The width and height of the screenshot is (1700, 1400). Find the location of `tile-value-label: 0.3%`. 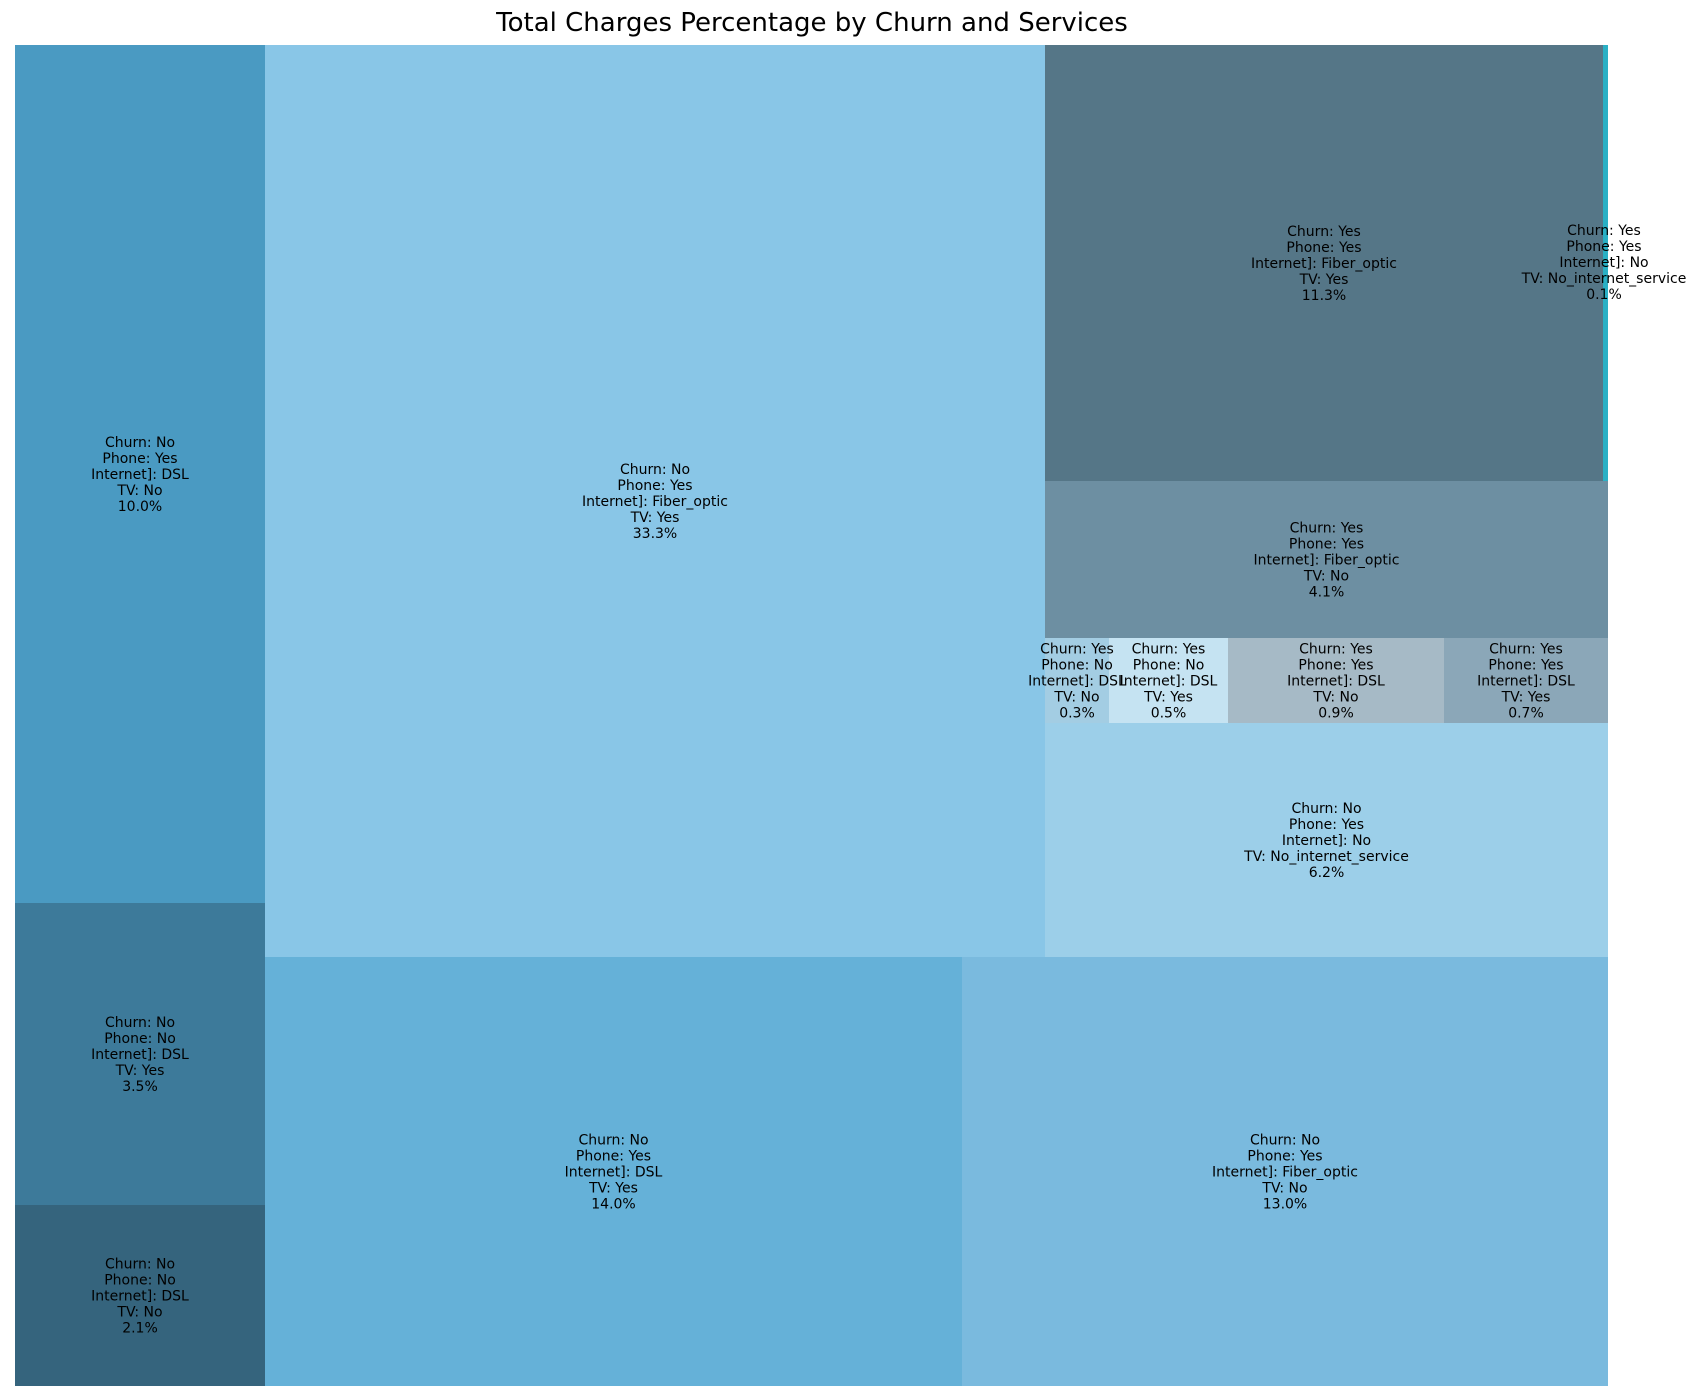

tile-value-label: 0.3% is located at coordinates (1077, 714).